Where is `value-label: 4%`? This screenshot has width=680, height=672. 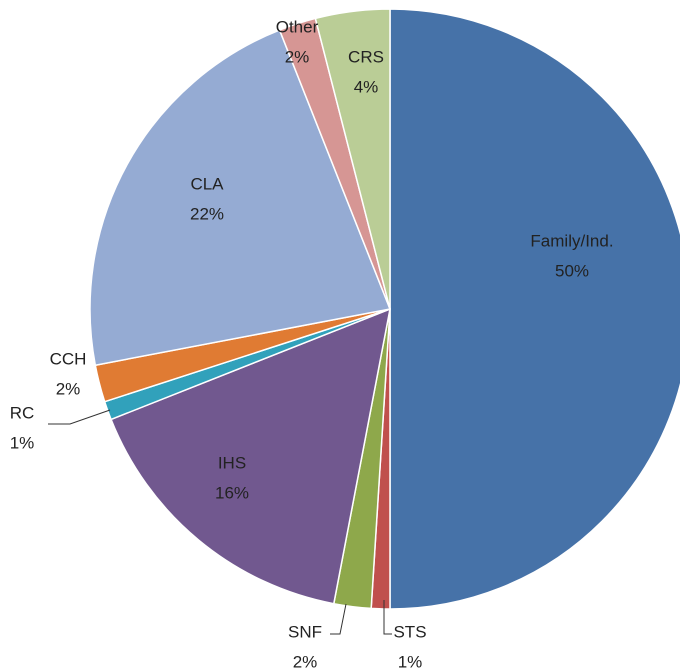 value-label: 4% is located at coordinates (366, 86).